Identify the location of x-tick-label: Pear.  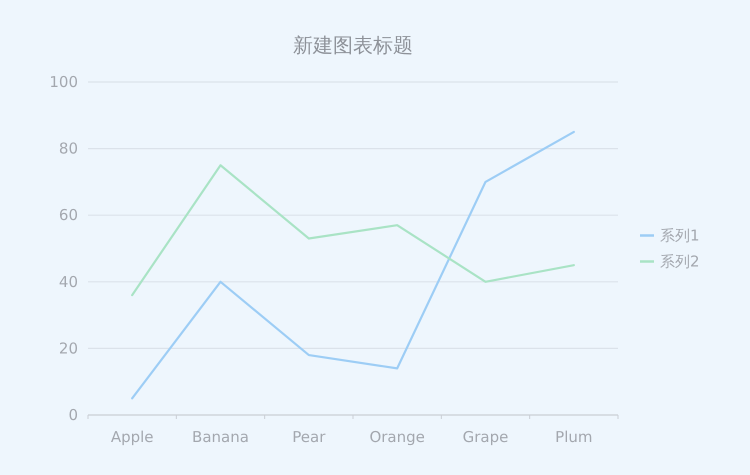
(309, 437).